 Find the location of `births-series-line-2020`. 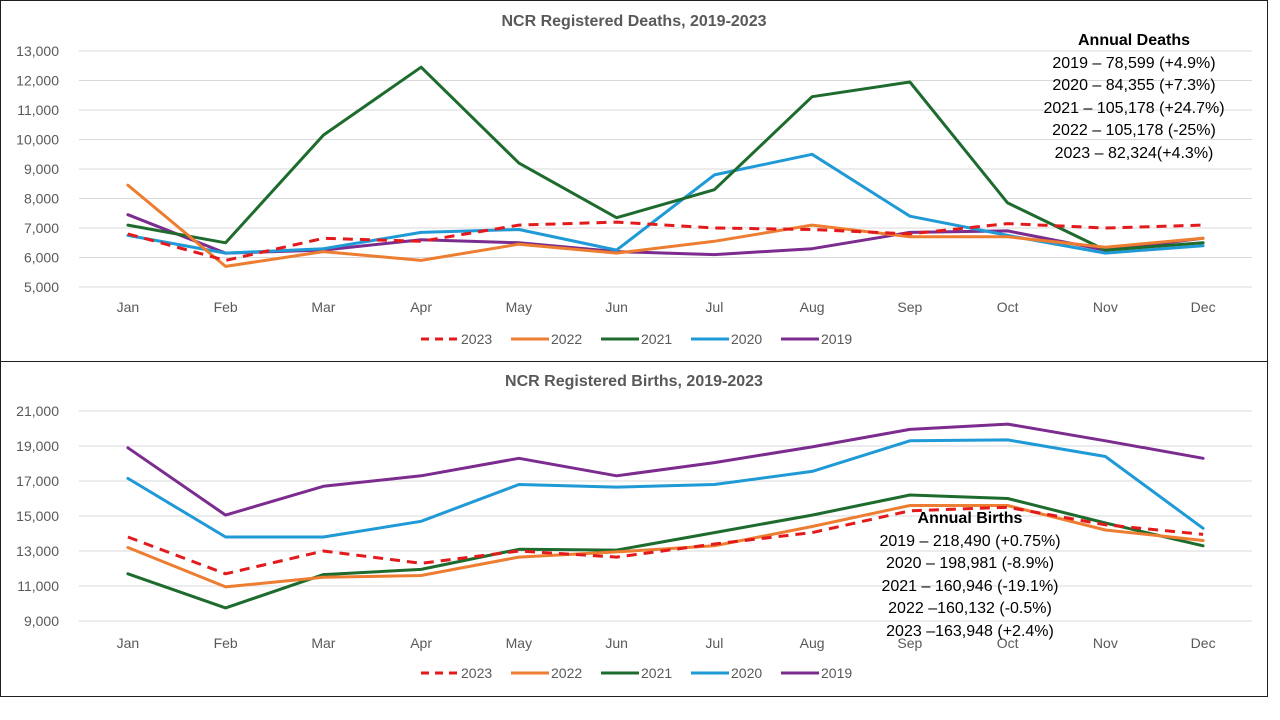

births-series-line-2020 is located at coordinates (665, 488).